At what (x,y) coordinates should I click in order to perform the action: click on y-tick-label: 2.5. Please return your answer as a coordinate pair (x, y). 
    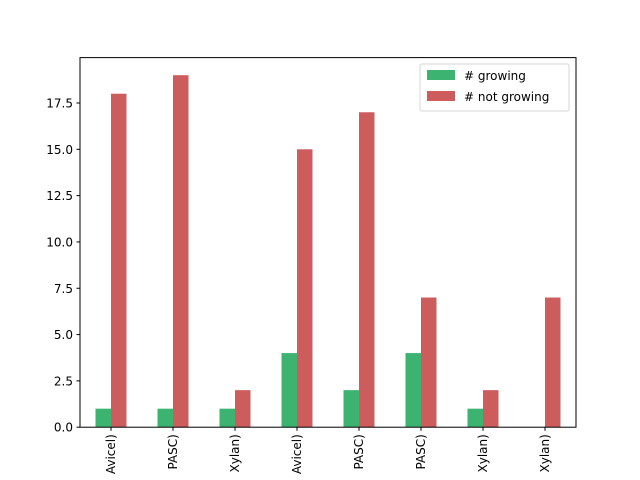
    Looking at the image, I should click on (63, 381).